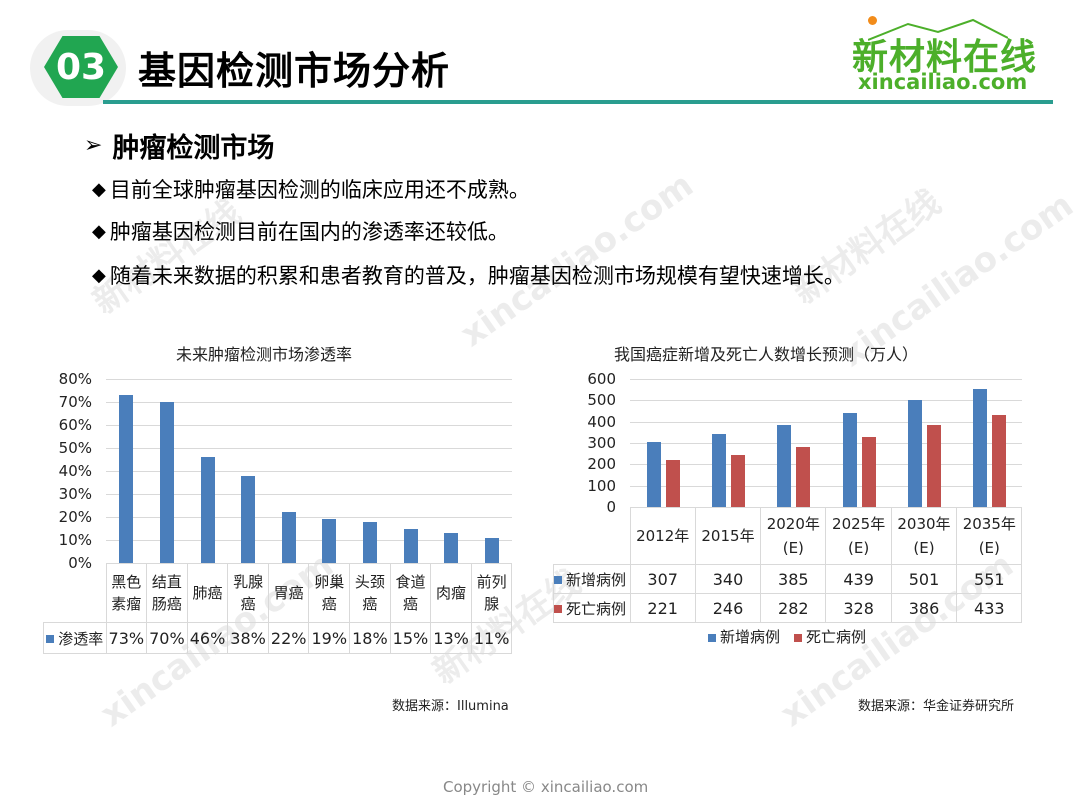  Describe the element at coordinates (75, 448) in the screenshot. I see `y-tick-label: 50%` at that location.